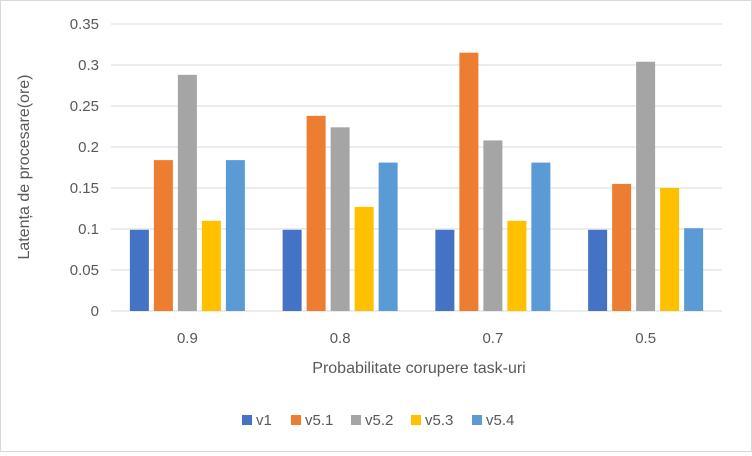  I want to click on bar-v5.1-0.5, so click(622, 247).